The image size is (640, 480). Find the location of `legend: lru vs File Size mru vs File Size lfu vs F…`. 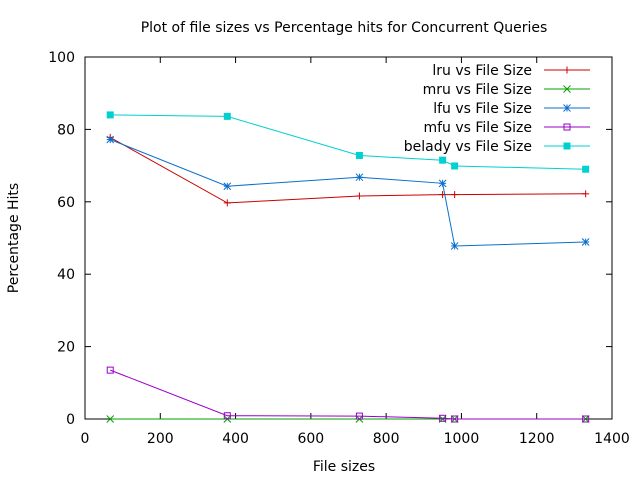

legend: lru vs File Size mru vs File Size lfu vs F… is located at coordinates (497, 109).